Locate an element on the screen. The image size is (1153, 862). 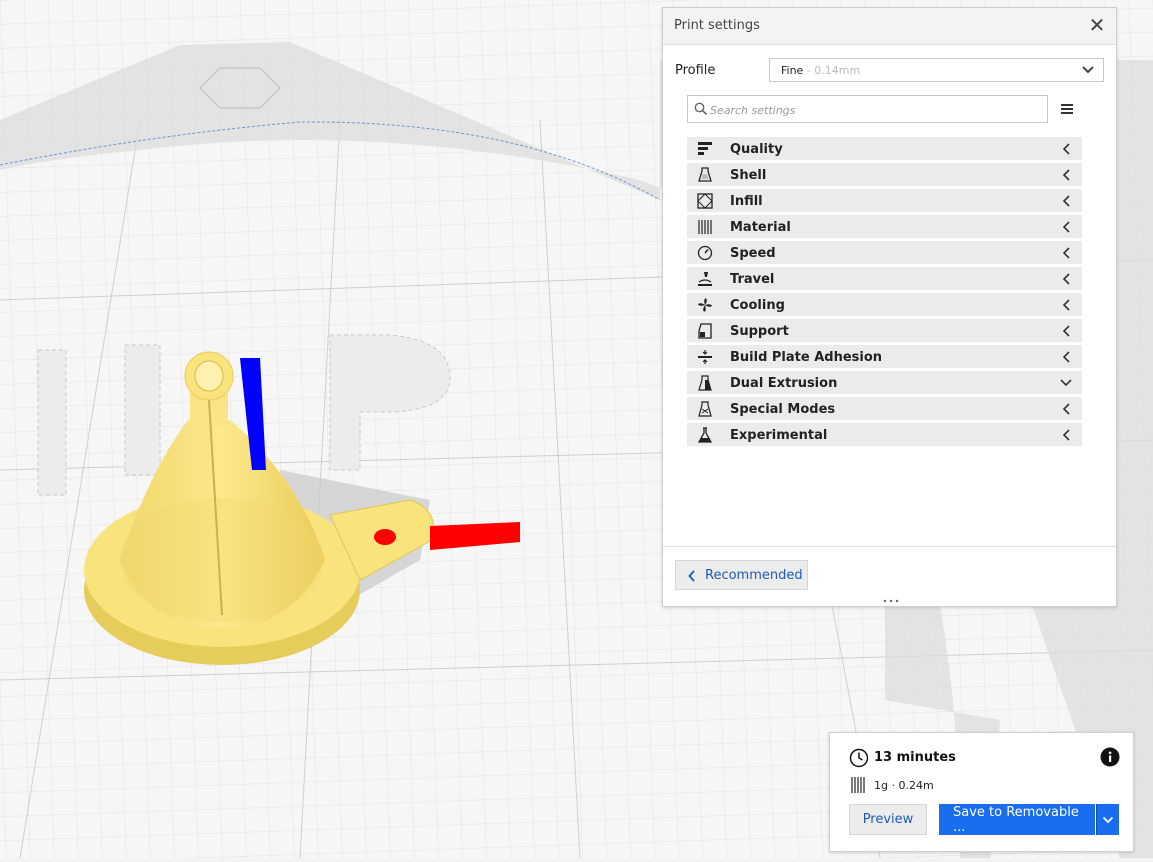
print-settings-header: Print settings ✕ is located at coordinates (889, 26).